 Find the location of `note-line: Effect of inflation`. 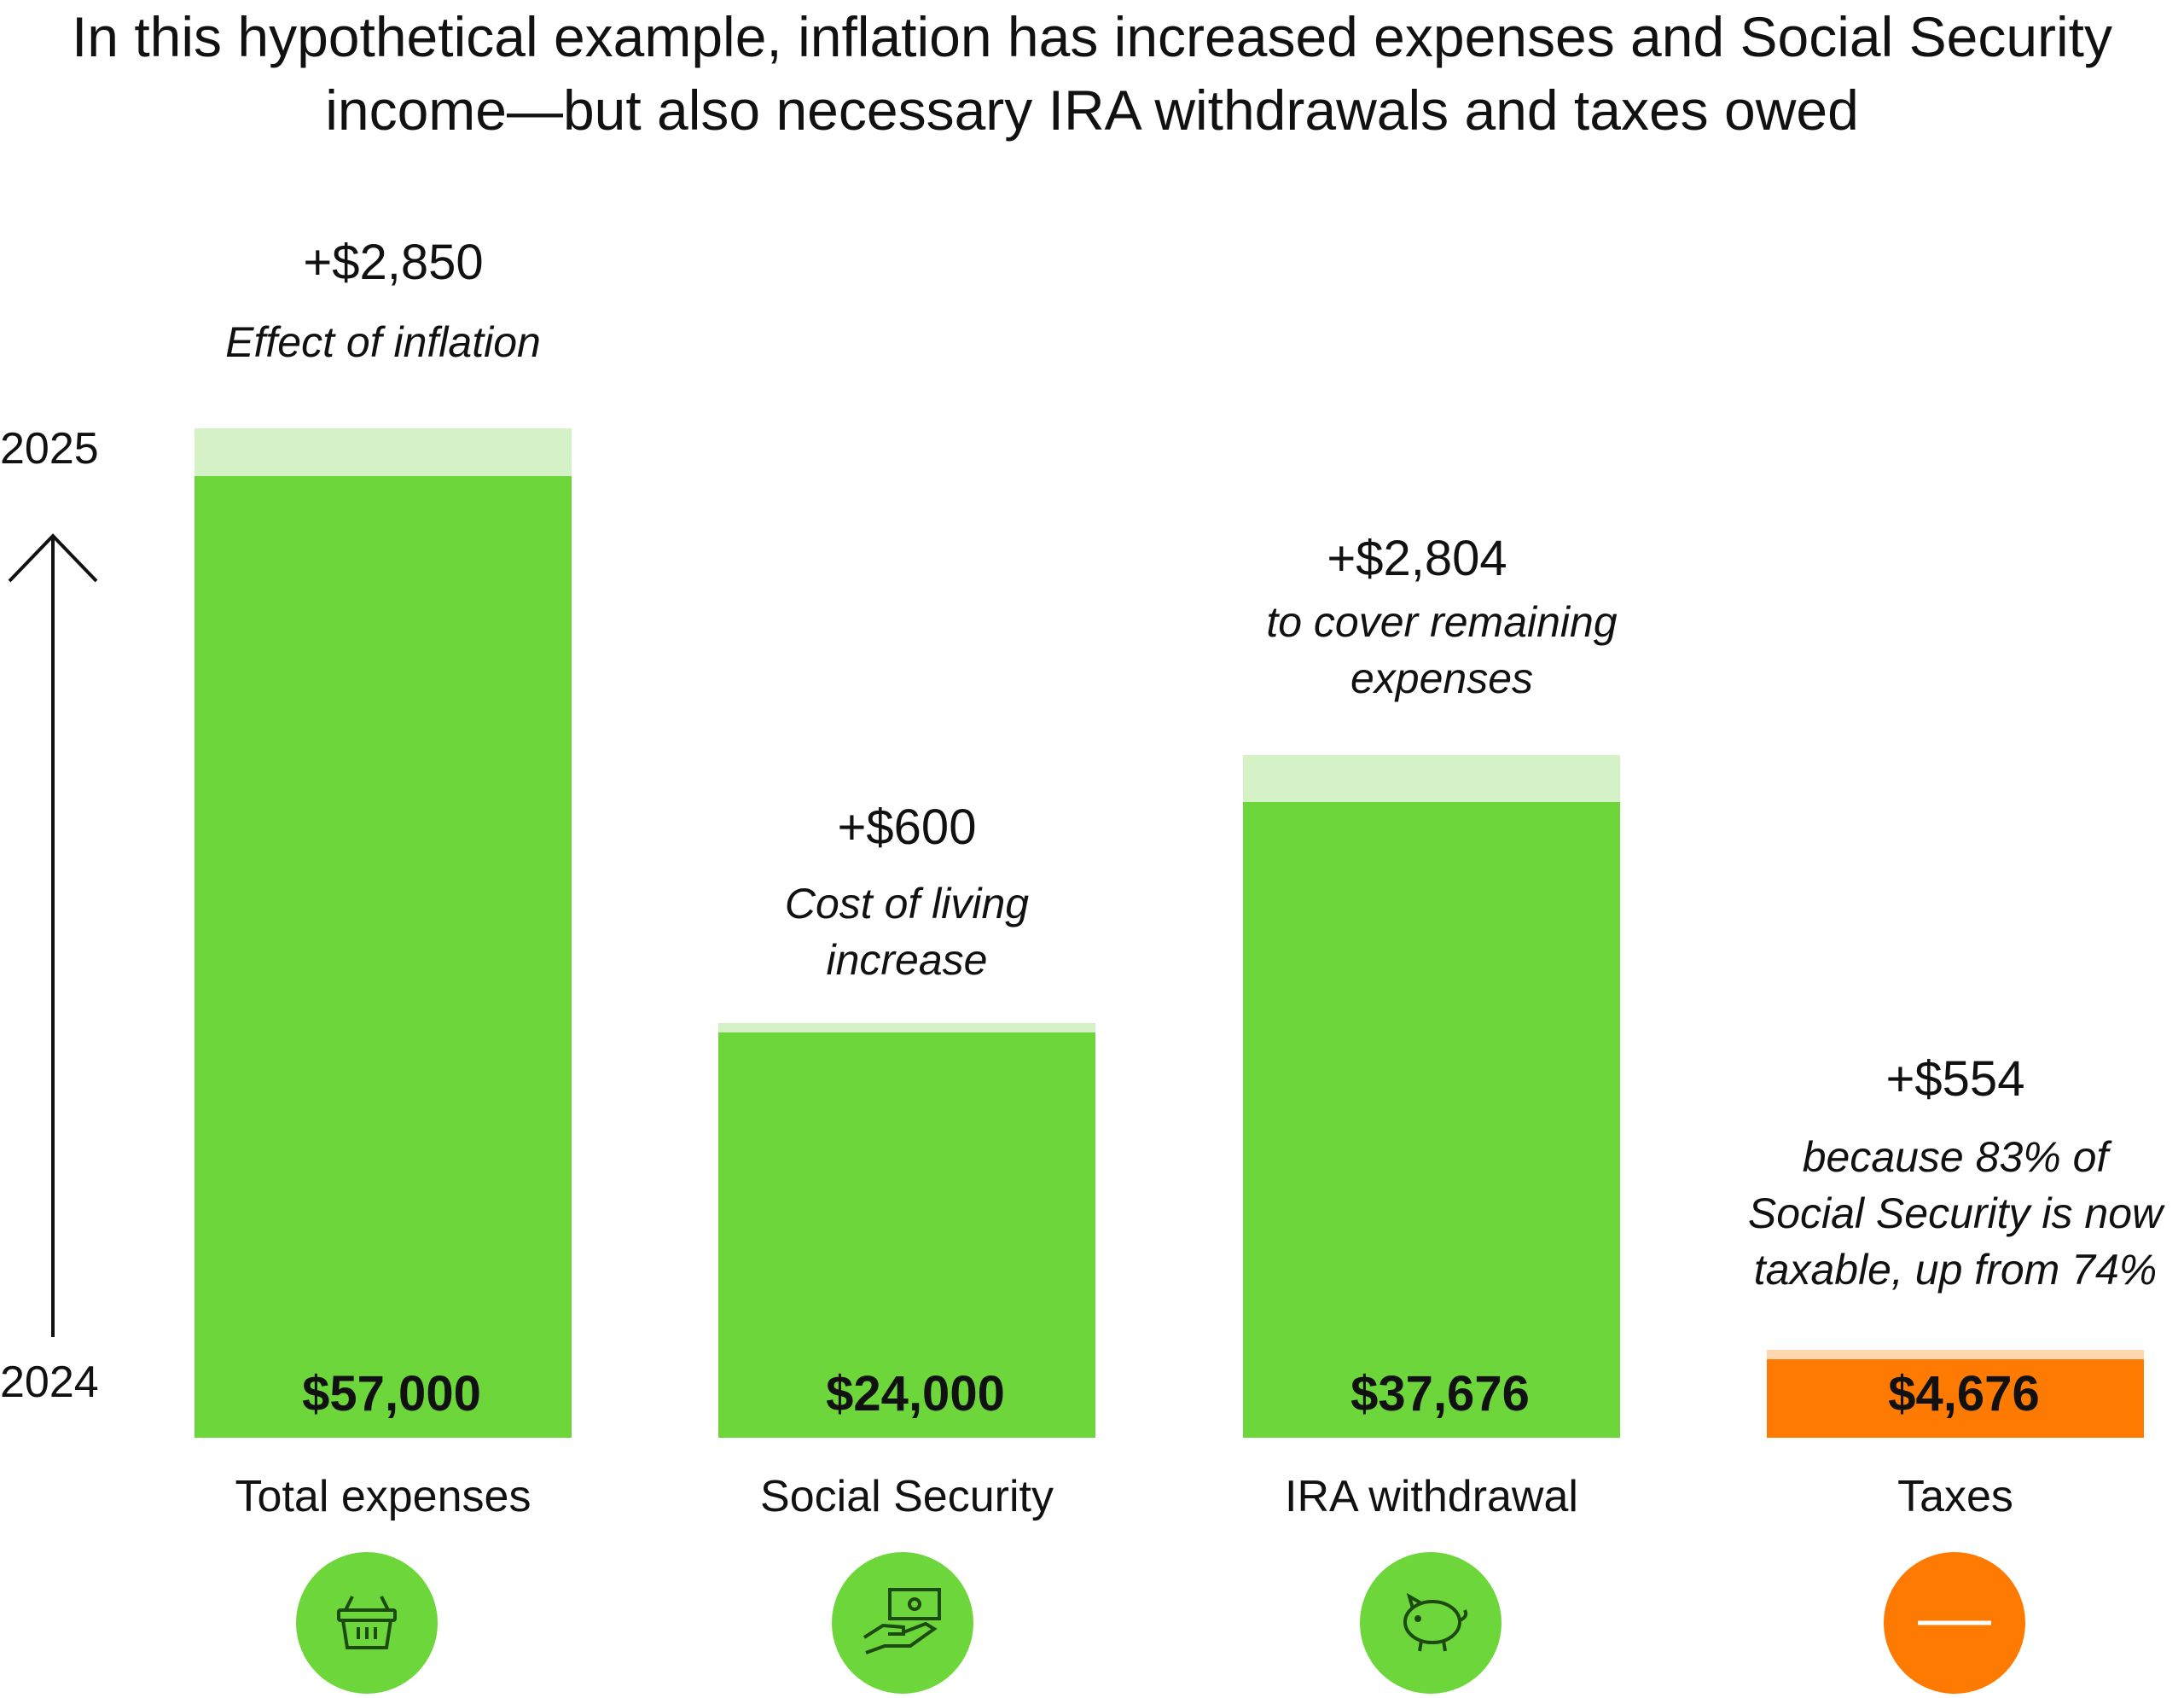

note-line: Effect of inflation is located at coordinates (383, 342).